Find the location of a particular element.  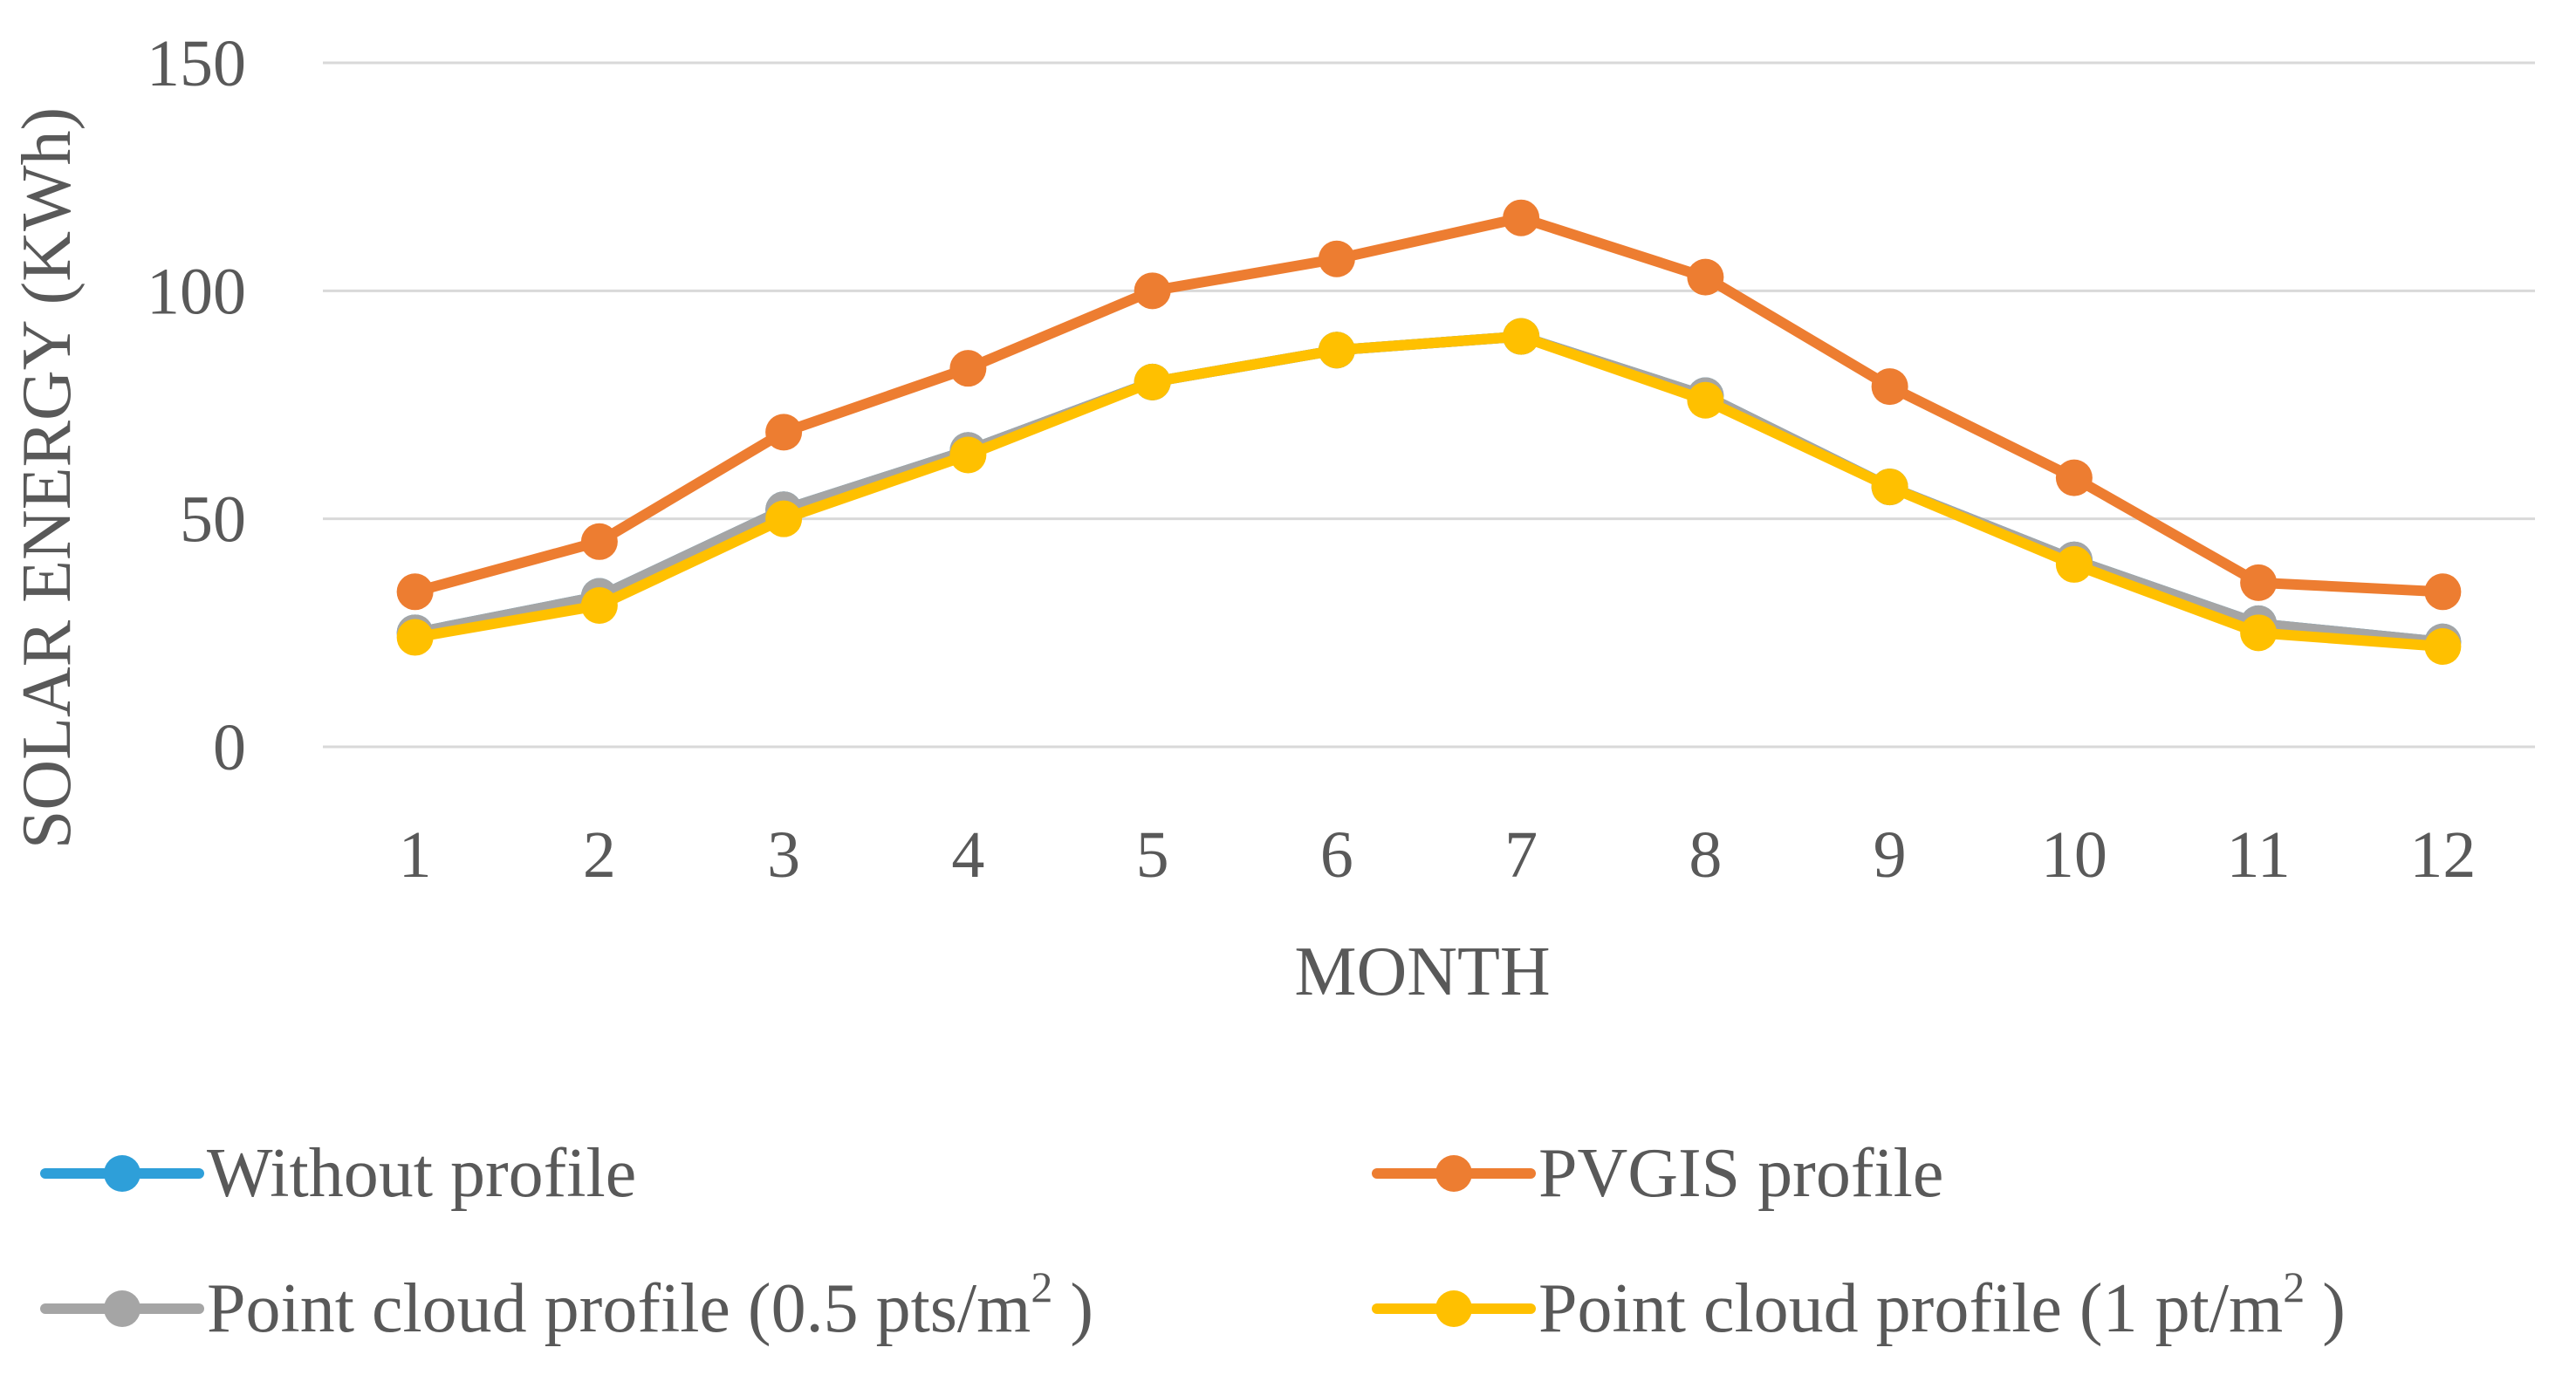

legend-label: PVGIS profile is located at coordinates (1740, 1173).